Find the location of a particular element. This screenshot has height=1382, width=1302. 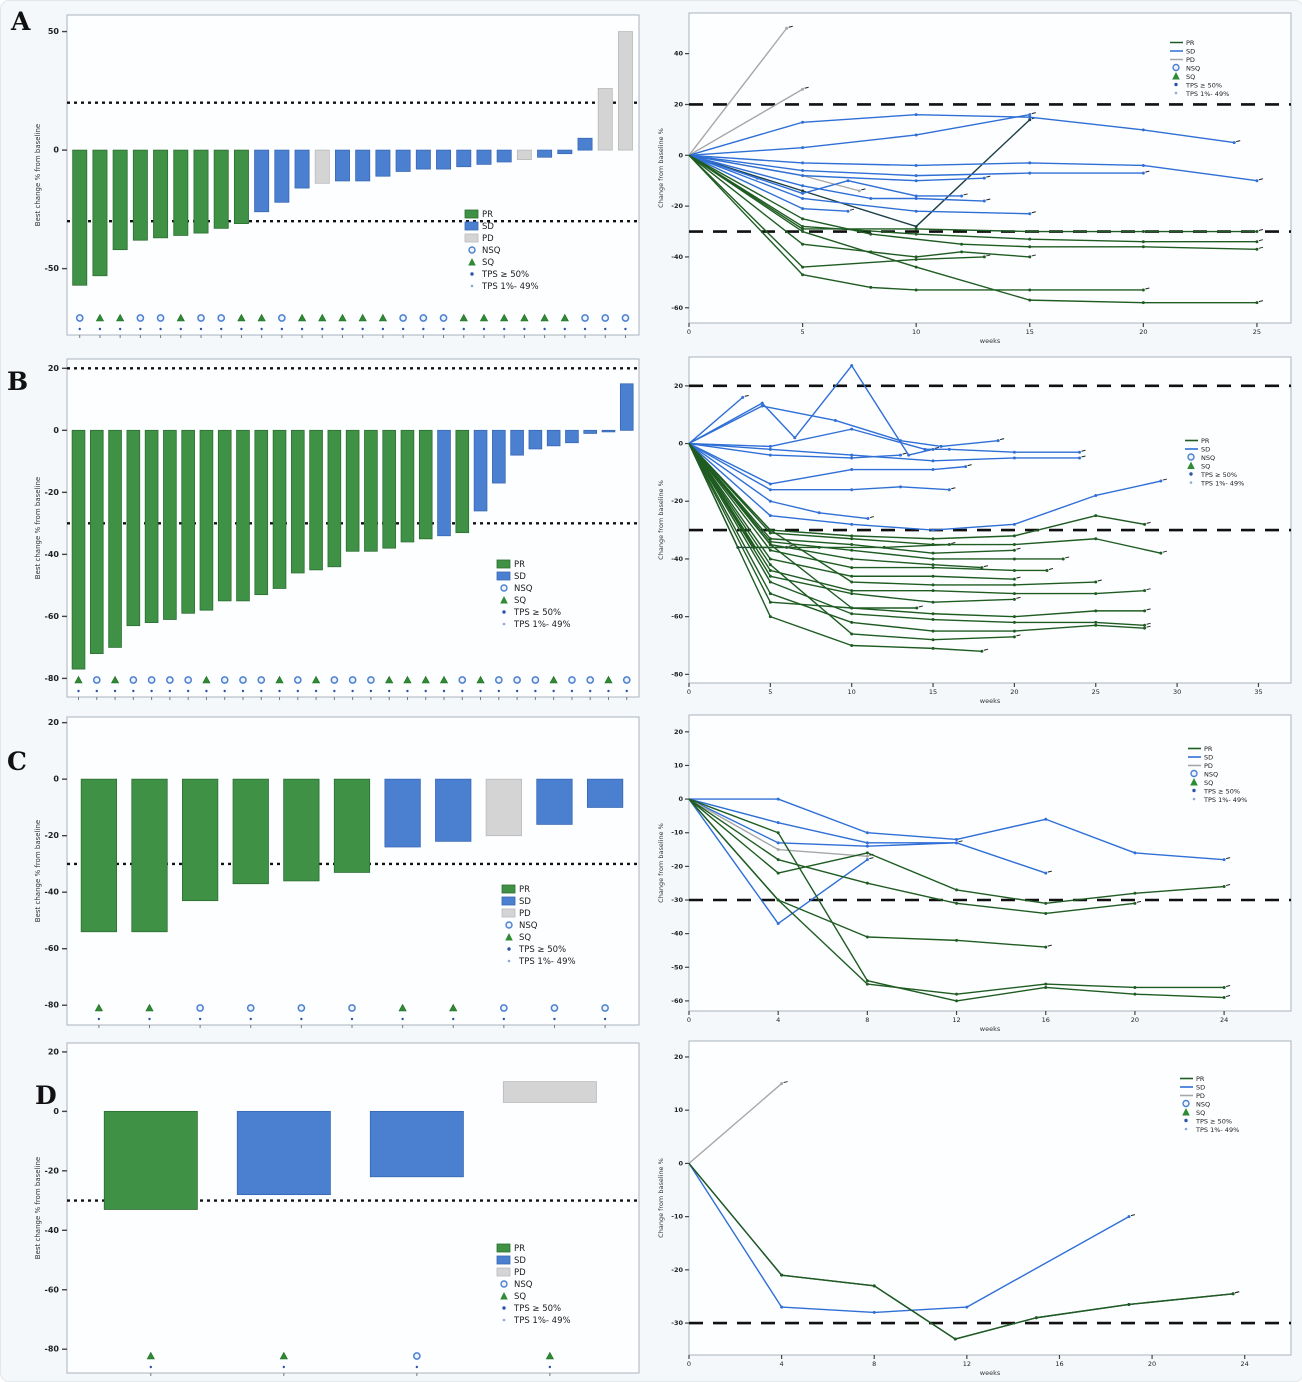

svg-text: 40 is located at coordinates (679, 54).